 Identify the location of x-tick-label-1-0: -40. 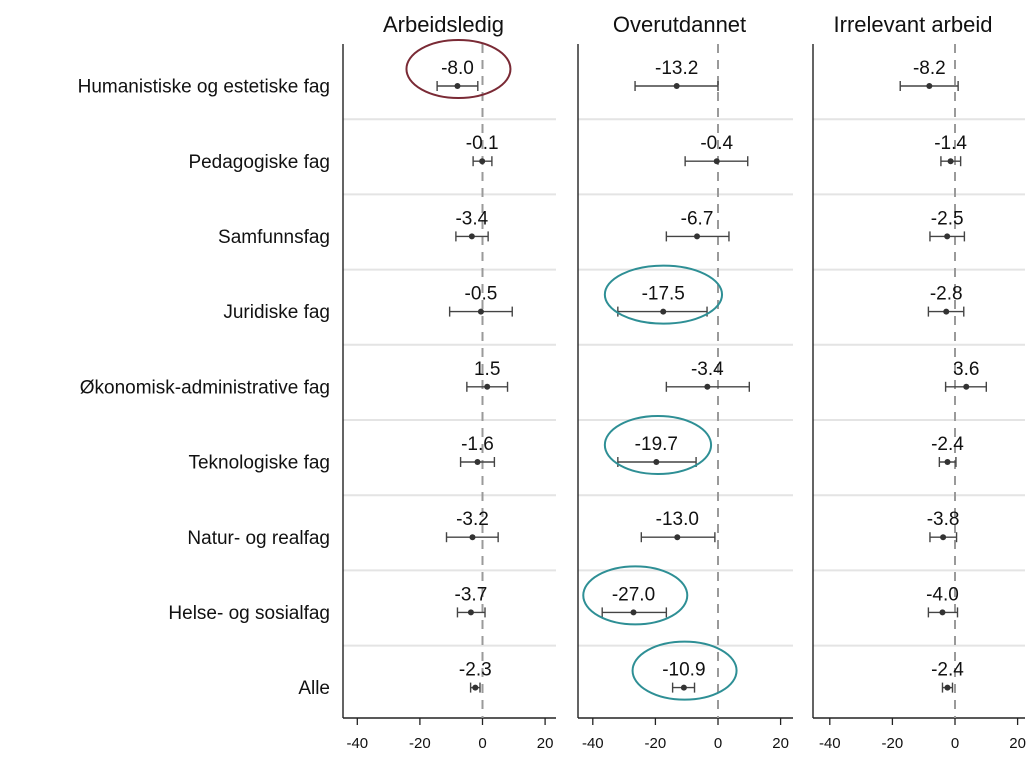
(593, 743).